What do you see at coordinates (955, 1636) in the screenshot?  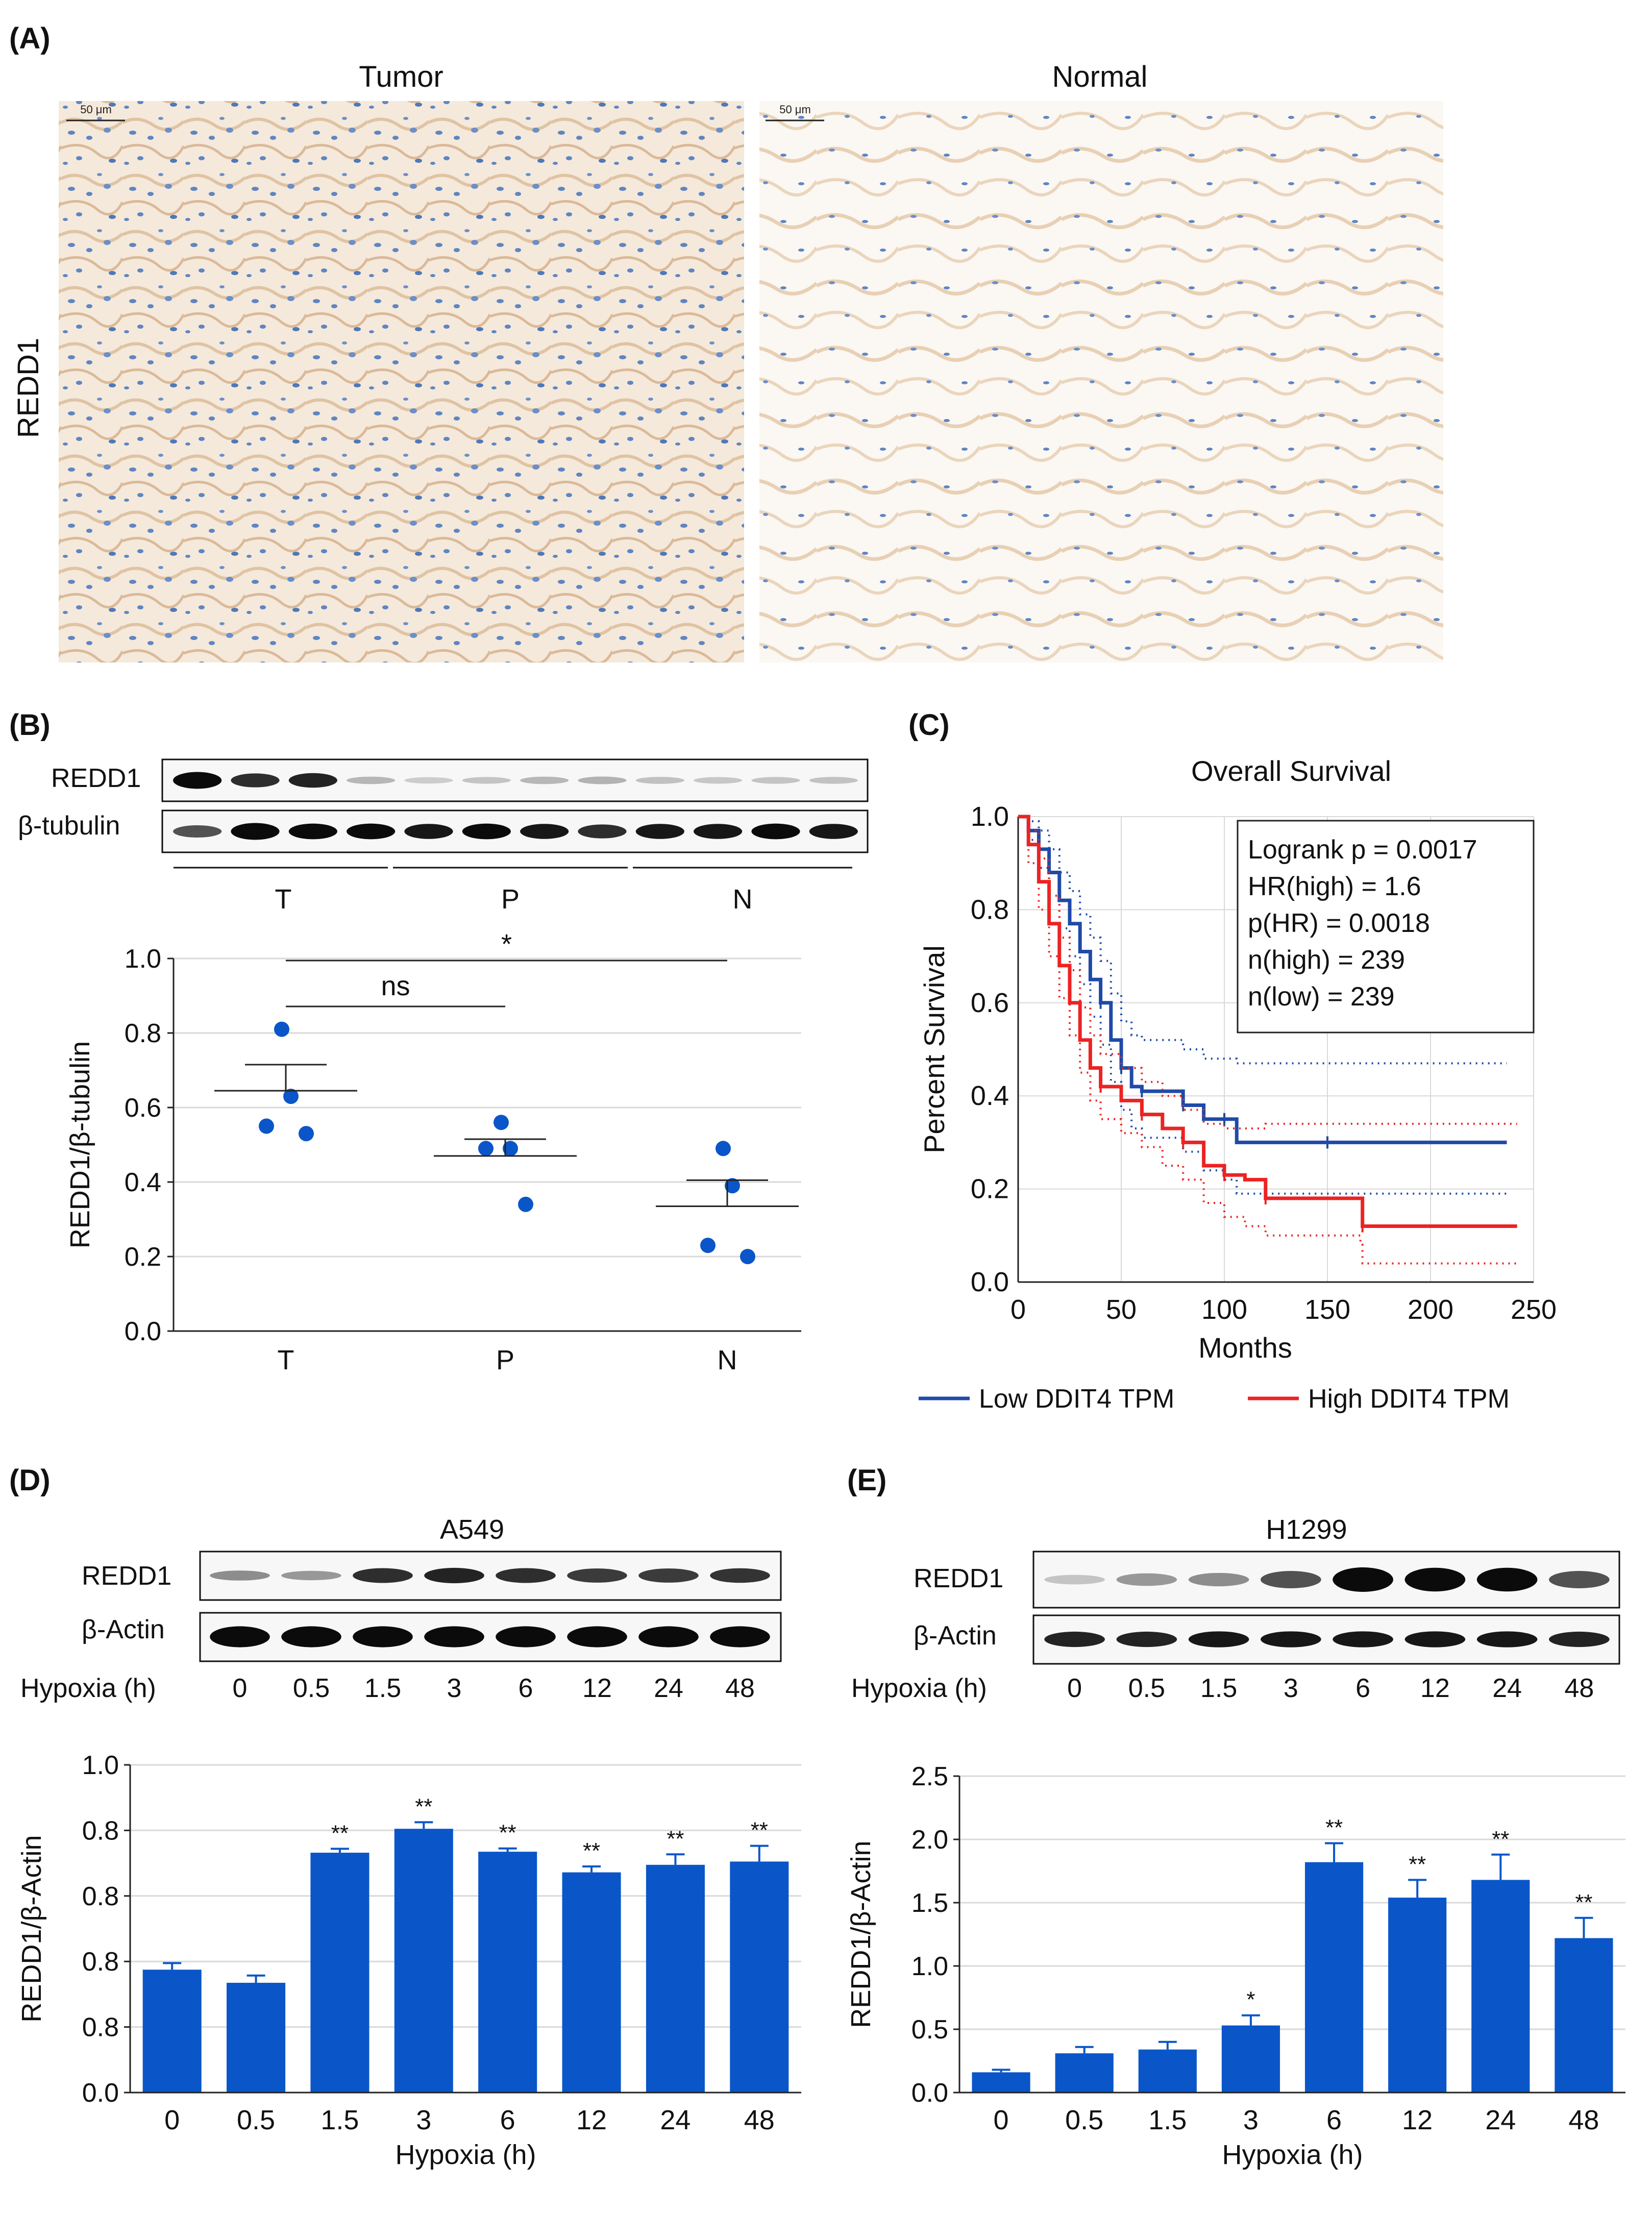 I see `blot-e-actin-label: β-Actin` at bounding box center [955, 1636].